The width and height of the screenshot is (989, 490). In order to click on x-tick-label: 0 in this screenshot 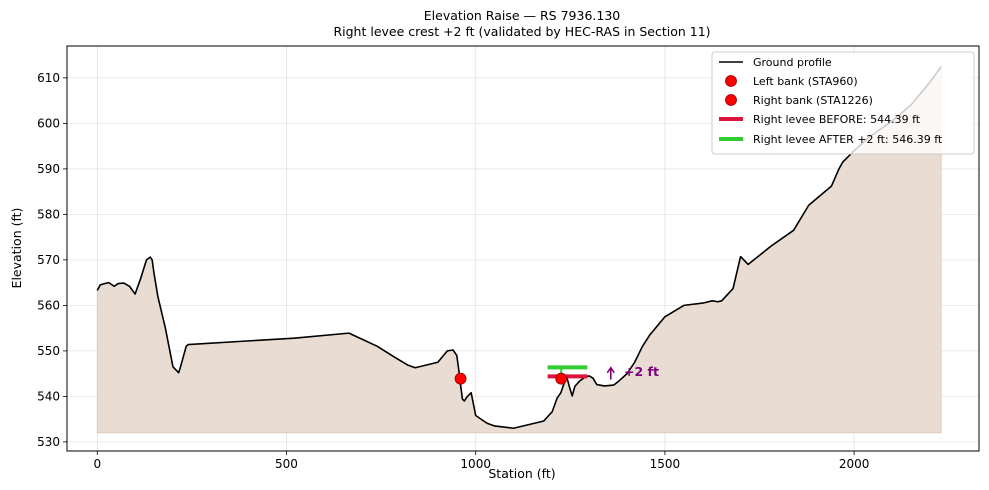, I will do `click(97, 464)`.